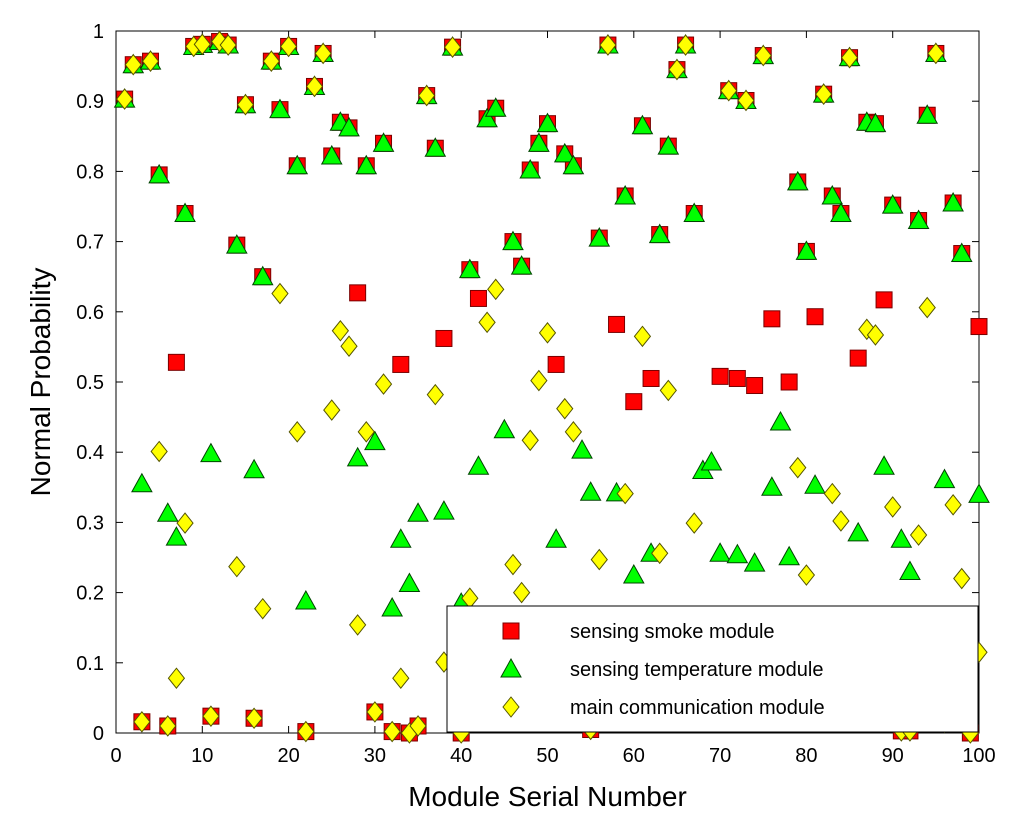 The height and width of the screenshot is (823, 1024). I want to click on x-tick-label: 30, so click(375, 756).